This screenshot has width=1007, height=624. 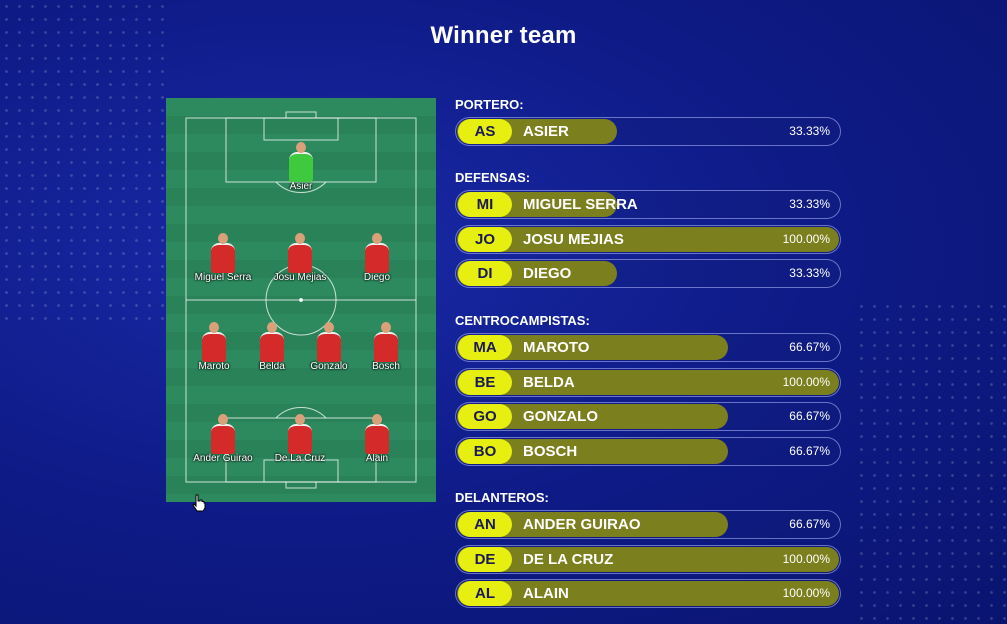 I want to click on player-vote-row: DI DIEGO 33.33%, so click(x=648, y=273).